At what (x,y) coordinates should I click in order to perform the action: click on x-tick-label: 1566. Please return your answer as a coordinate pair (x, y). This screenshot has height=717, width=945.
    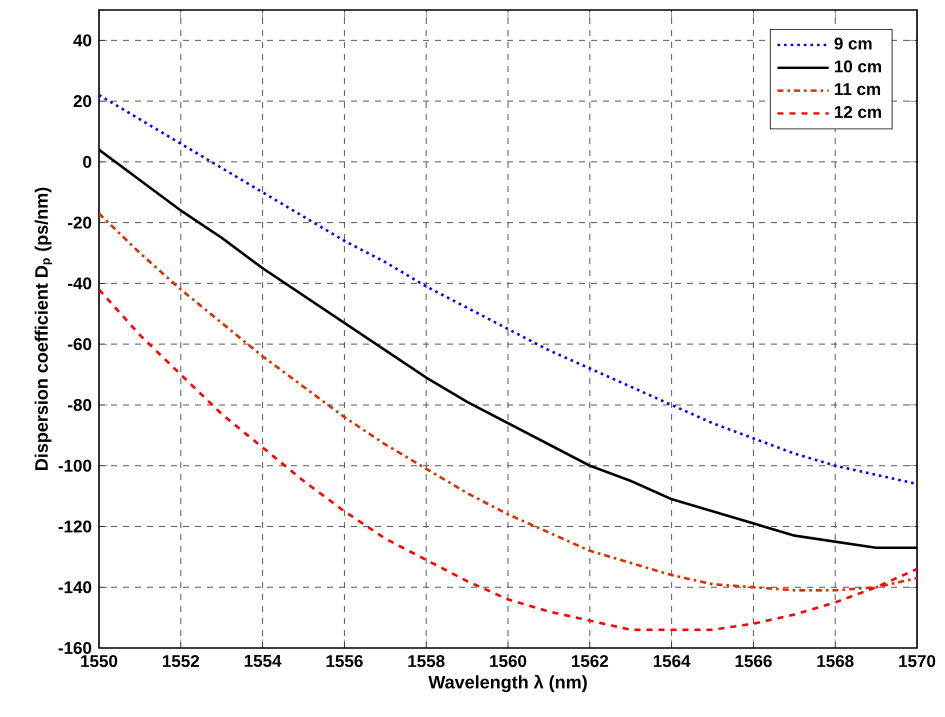
    Looking at the image, I should click on (754, 661).